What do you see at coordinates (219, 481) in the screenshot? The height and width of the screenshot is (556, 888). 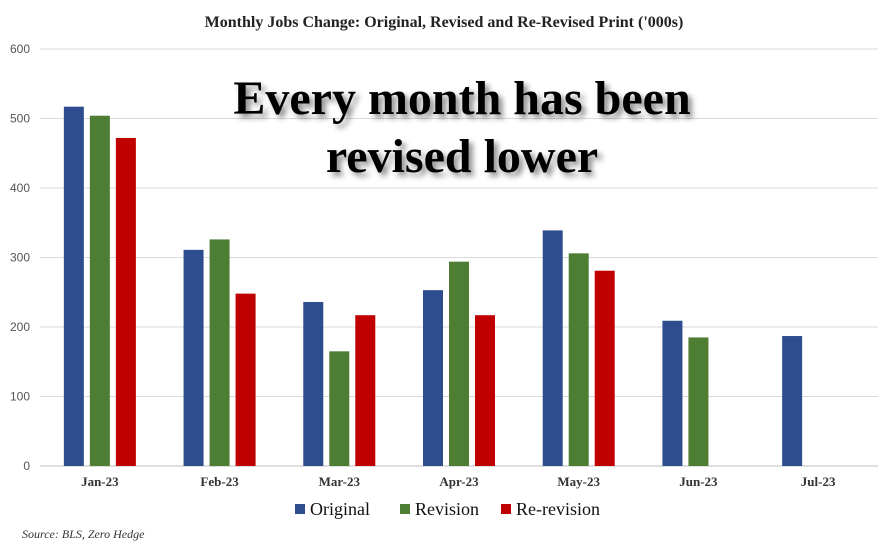 I see `x-tick-label: Feb-23` at bounding box center [219, 481].